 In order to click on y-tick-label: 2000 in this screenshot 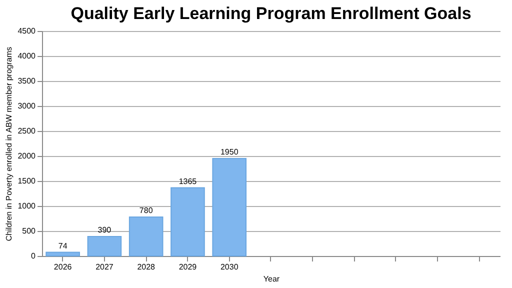, I will do `click(27, 156)`.